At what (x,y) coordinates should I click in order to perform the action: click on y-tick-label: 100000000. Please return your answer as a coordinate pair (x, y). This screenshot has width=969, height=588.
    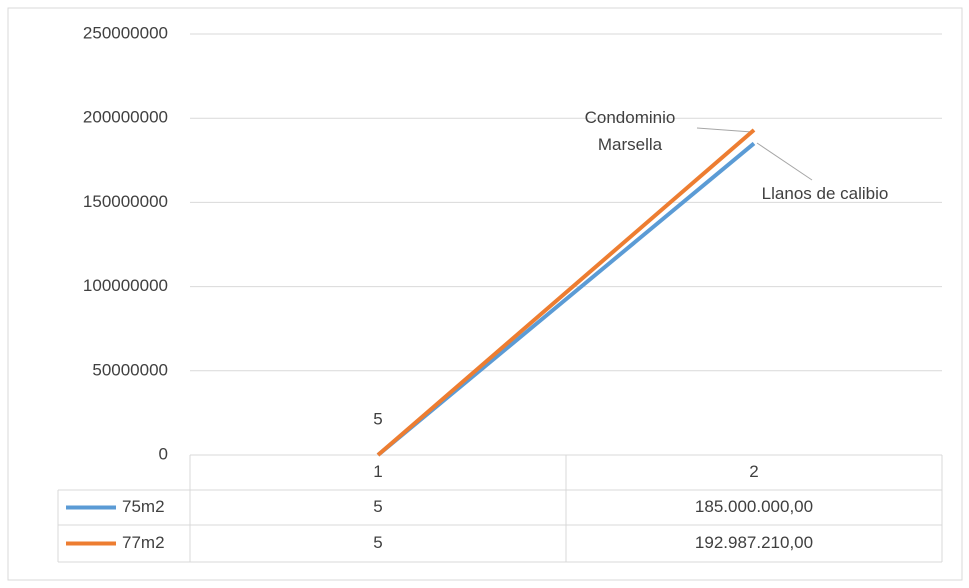
    Looking at the image, I should click on (125, 285).